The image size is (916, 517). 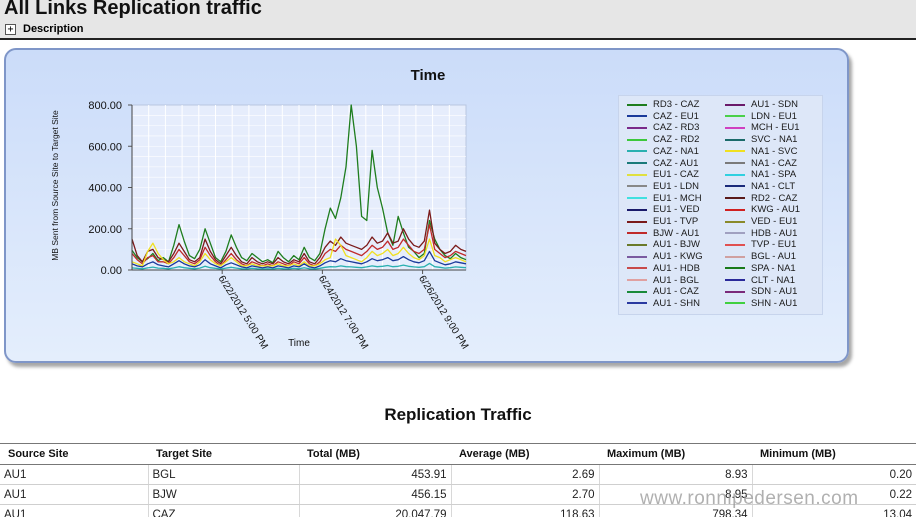 What do you see at coordinates (663, 209) in the screenshot?
I see `legend-entry: EU1 - VED` at bounding box center [663, 209].